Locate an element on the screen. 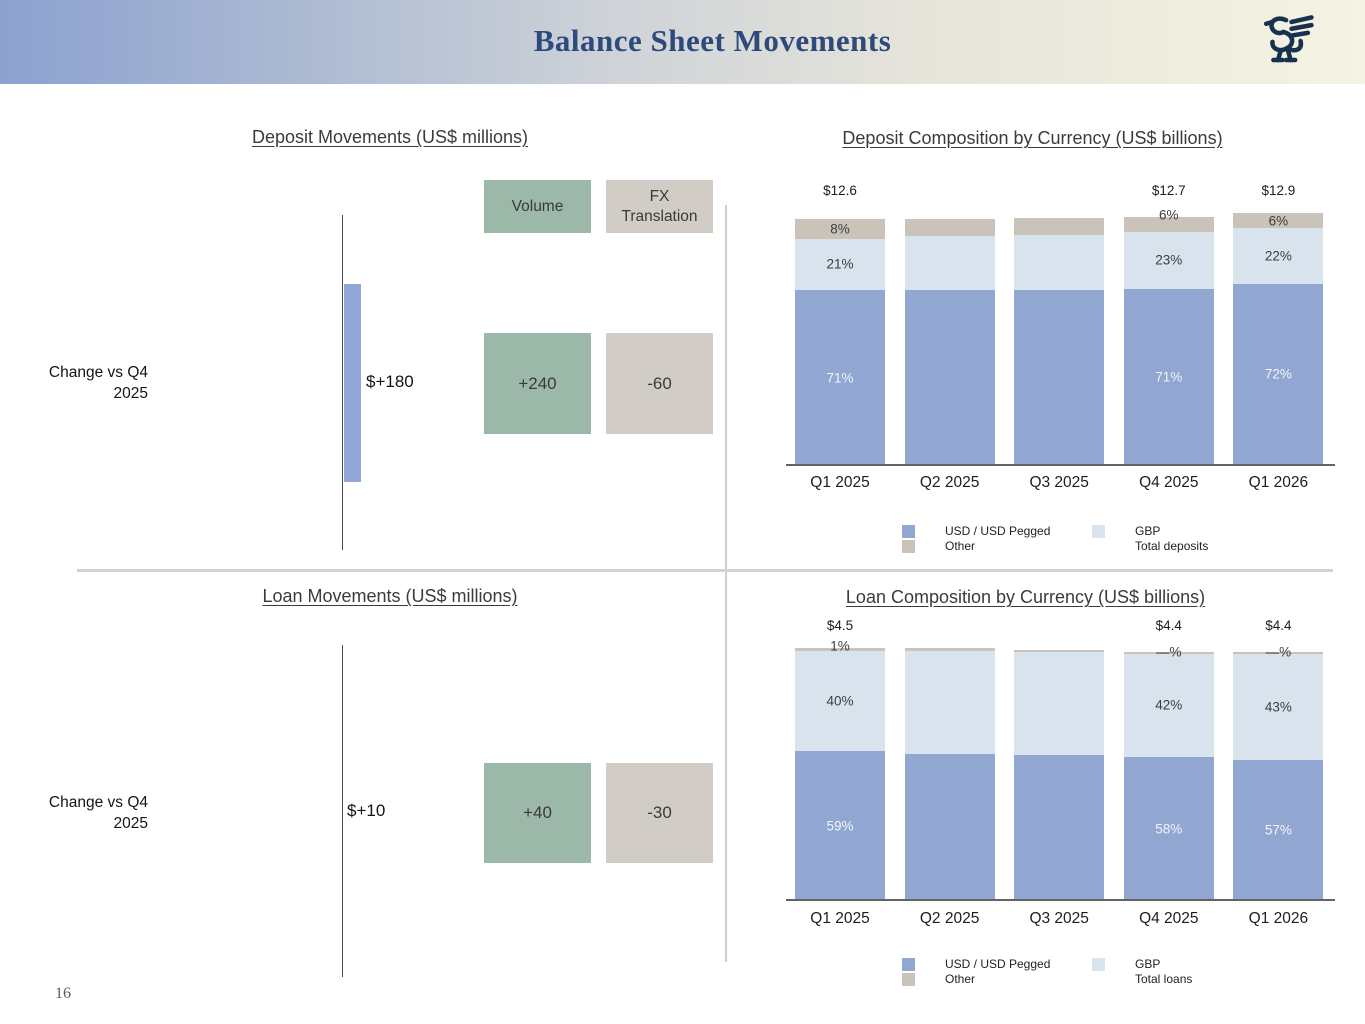 The width and height of the screenshot is (1365, 1024). bar-total-label: $12.7 is located at coordinates (1168, 190).